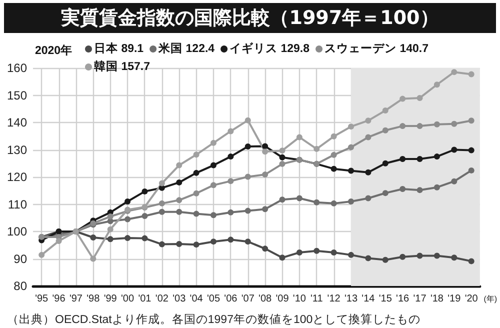  I want to click on legend-label: 日本 89.1, so click(119, 48).